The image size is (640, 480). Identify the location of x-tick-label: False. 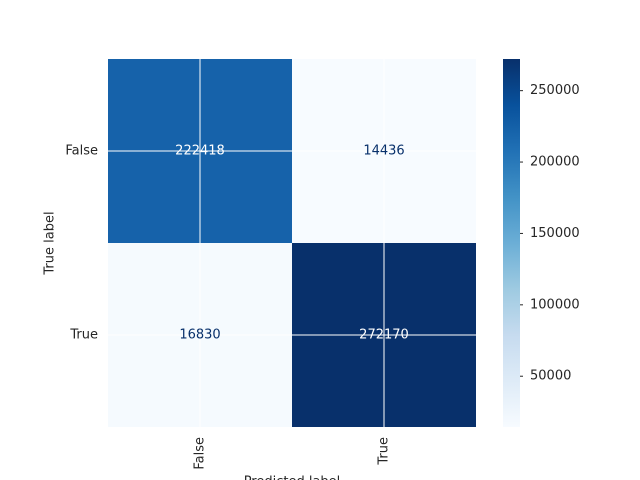
(200, 453).